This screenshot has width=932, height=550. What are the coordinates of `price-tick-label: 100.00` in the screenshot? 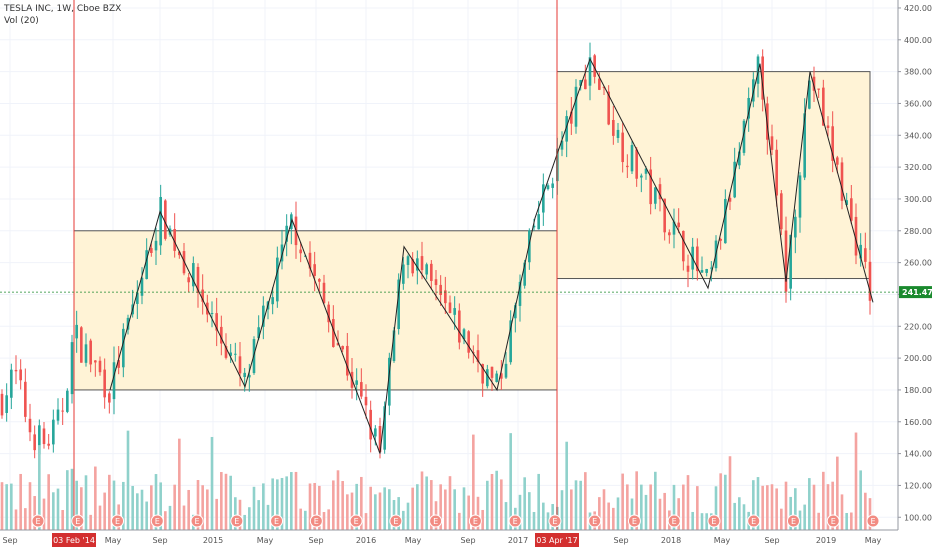 It's located at (918, 517).